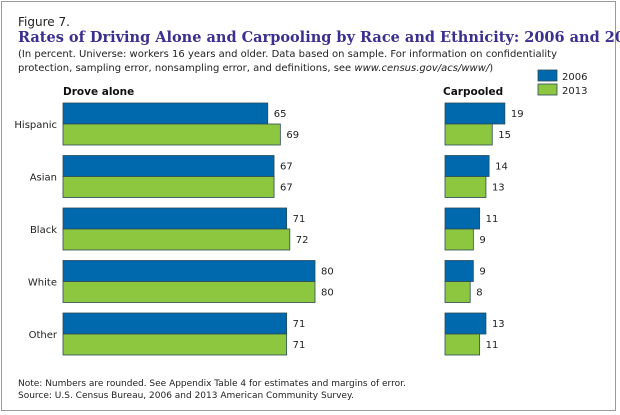 This screenshot has width=620, height=415. What do you see at coordinates (491, 68) in the screenshot?
I see `subtitle-end: )` at bounding box center [491, 68].